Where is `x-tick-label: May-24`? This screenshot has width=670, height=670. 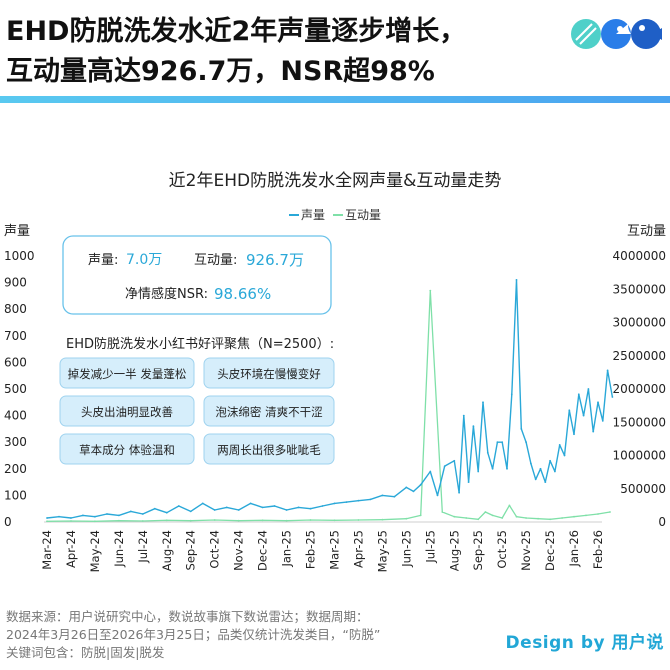
x-tick-label: May-24 is located at coordinates (95, 551).